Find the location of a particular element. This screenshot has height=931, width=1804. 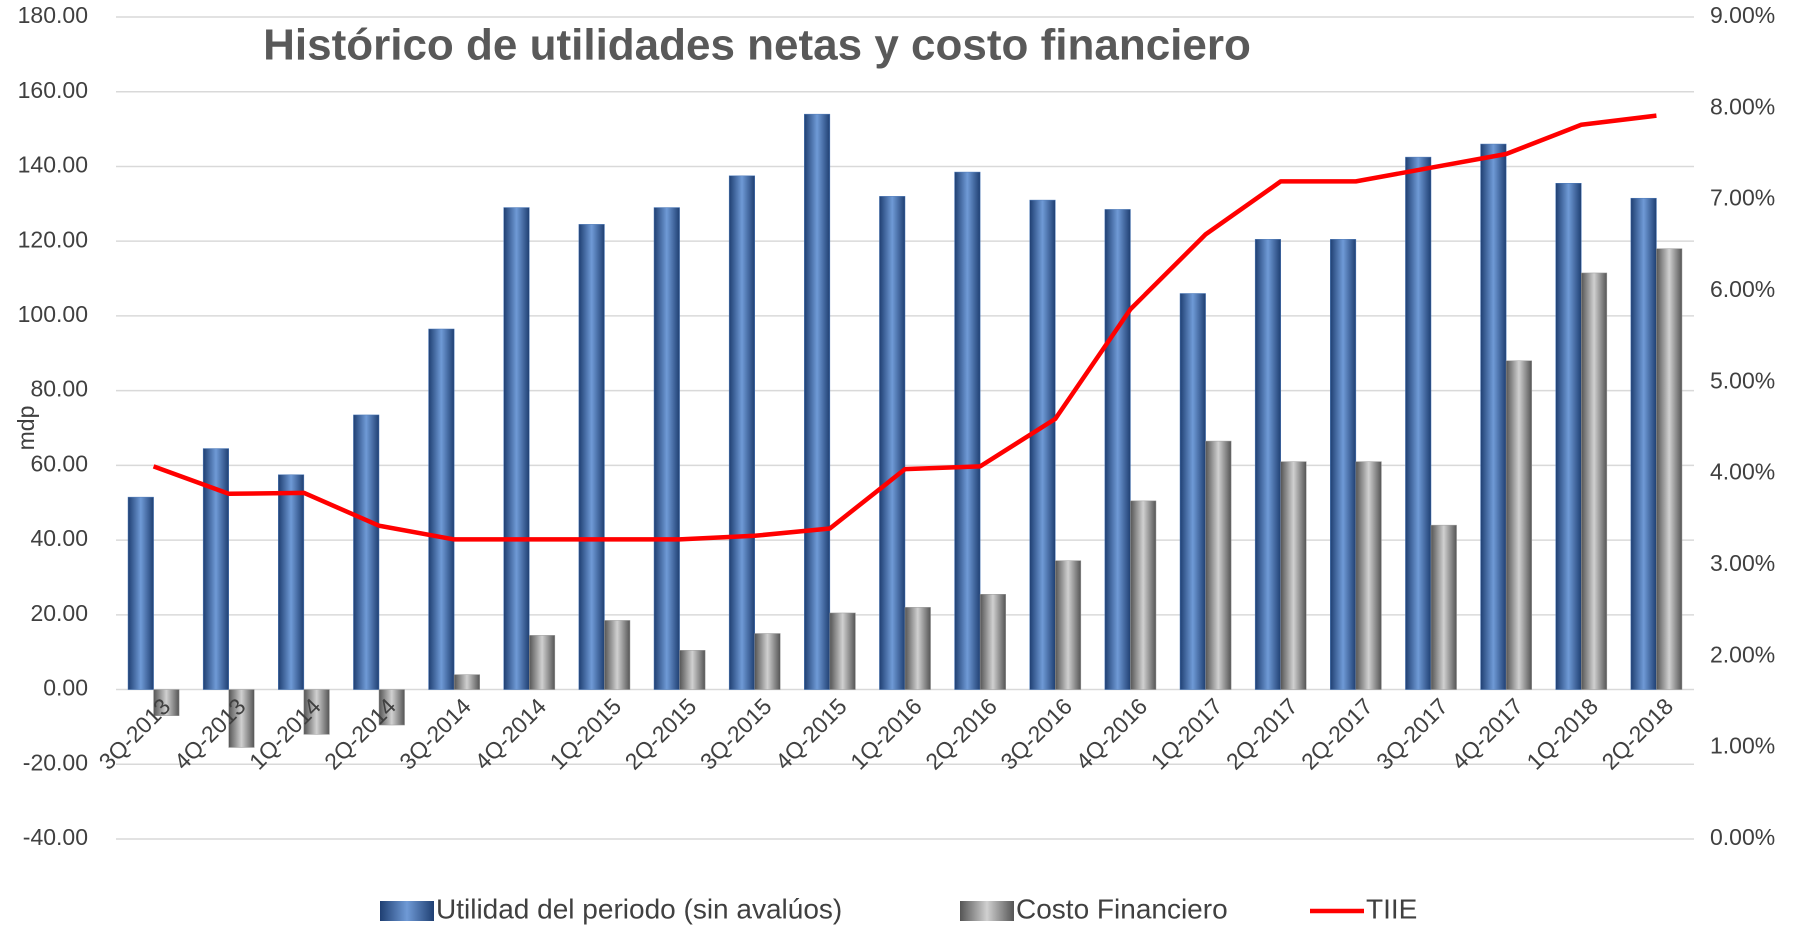

y-tick-label: 60.00 is located at coordinates (59, 463).